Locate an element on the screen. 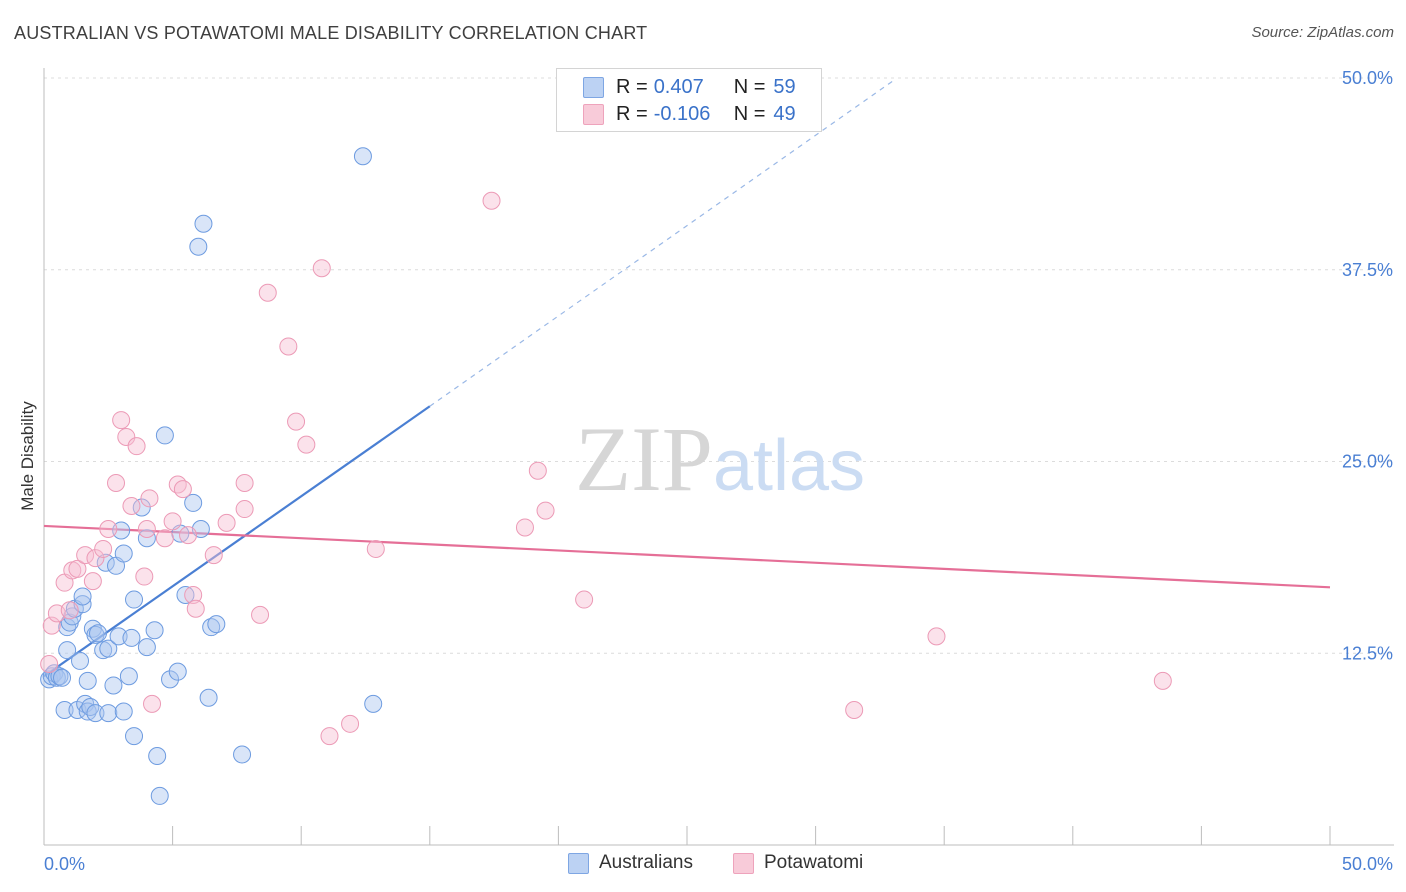  y-tick-label: 25.0% is located at coordinates (1367, 462).